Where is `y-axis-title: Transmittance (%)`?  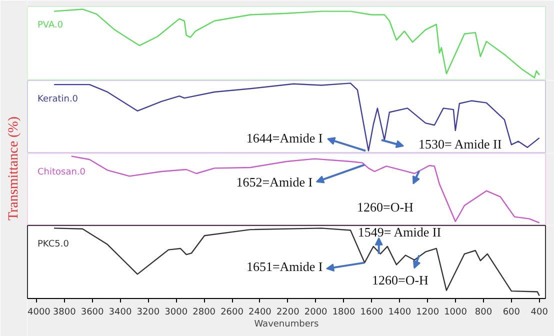 y-axis-title: Transmittance (%) is located at coordinates (14, 168).